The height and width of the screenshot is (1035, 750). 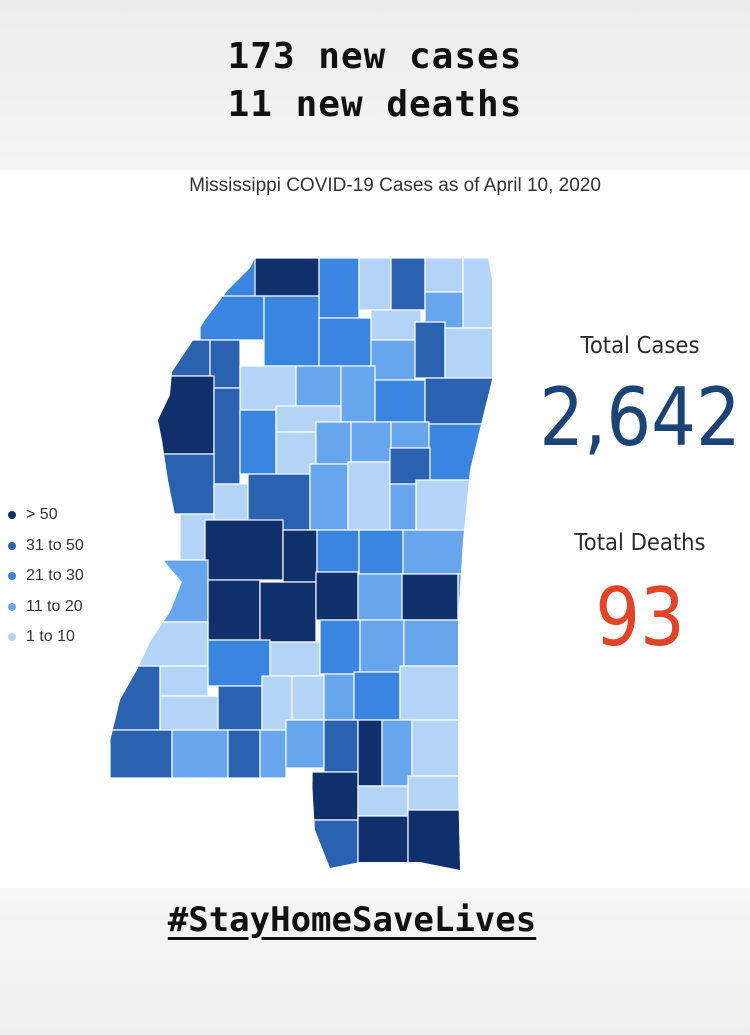 What do you see at coordinates (640, 543) in the screenshot?
I see `total-deaths-label: Total Deaths` at bounding box center [640, 543].